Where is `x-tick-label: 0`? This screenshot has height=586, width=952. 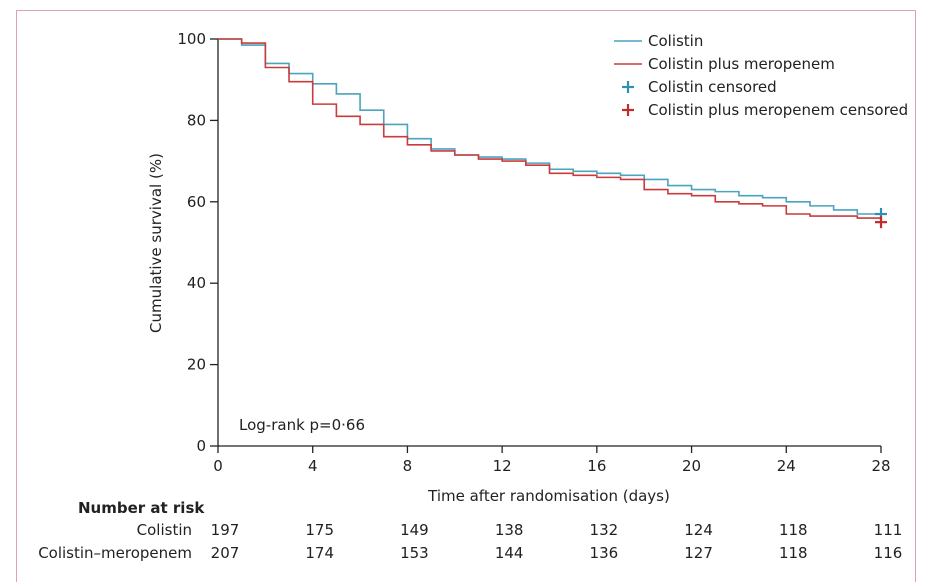 x-tick-label: 0 is located at coordinates (218, 466).